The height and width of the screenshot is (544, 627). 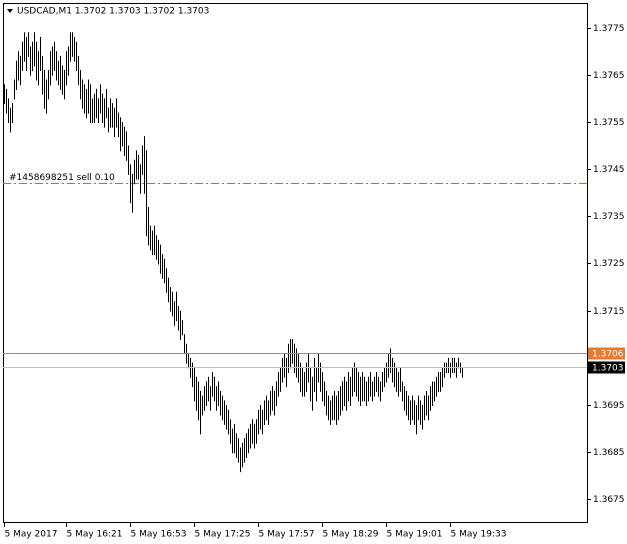 What do you see at coordinates (609, 312) in the screenshot?
I see `y-tick-label: 1.3715` at bounding box center [609, 312].